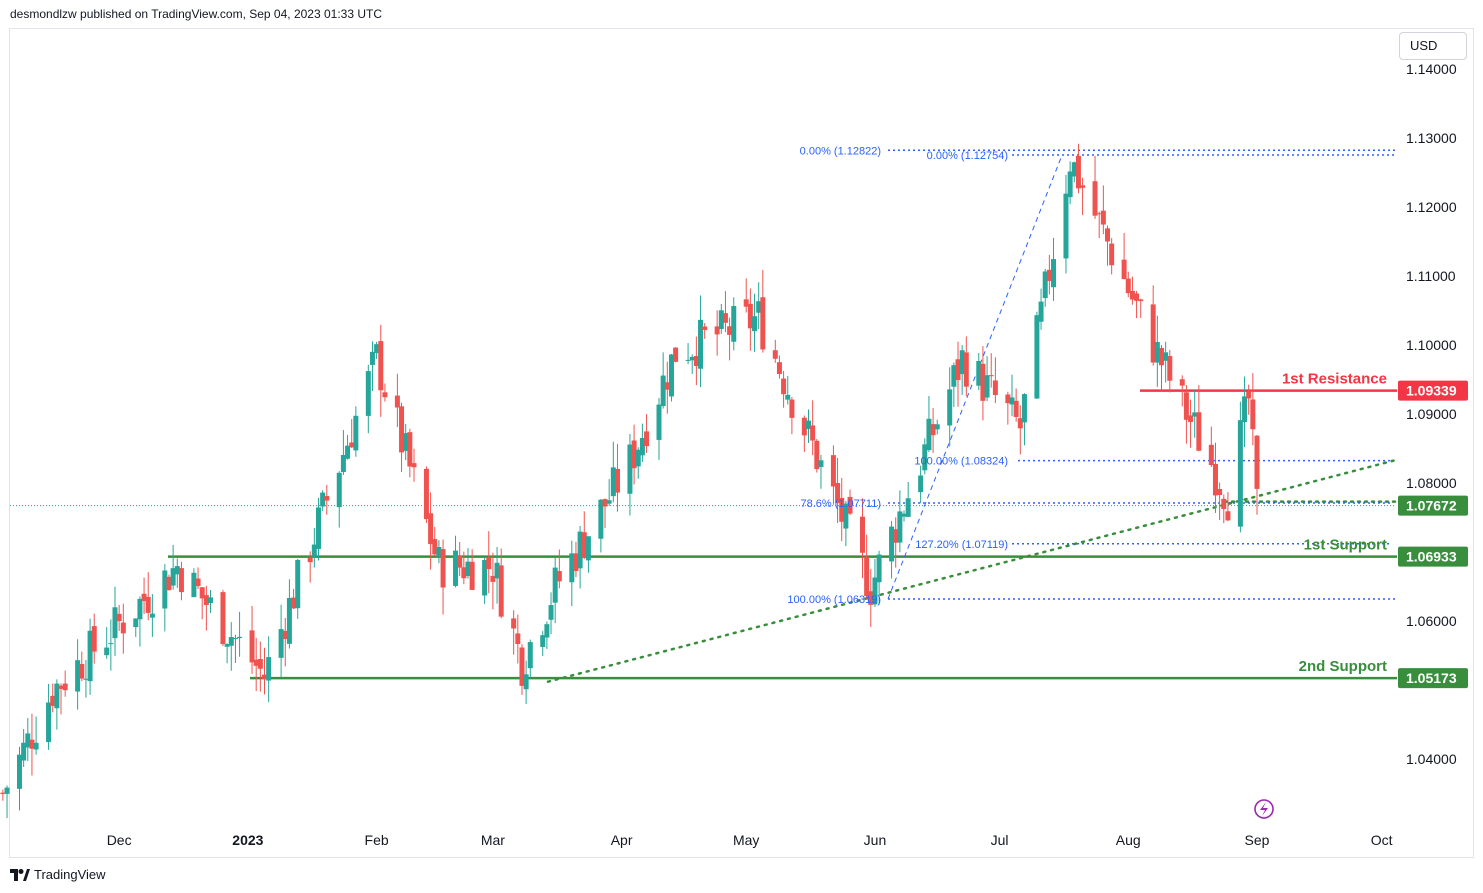 The height and width of the screenshot is (893, 1483). What do you see at coordinates (1431, 759) in the screenshot?
I see `price-tick-label: 1.04000` at bounding box center [1431, 759].